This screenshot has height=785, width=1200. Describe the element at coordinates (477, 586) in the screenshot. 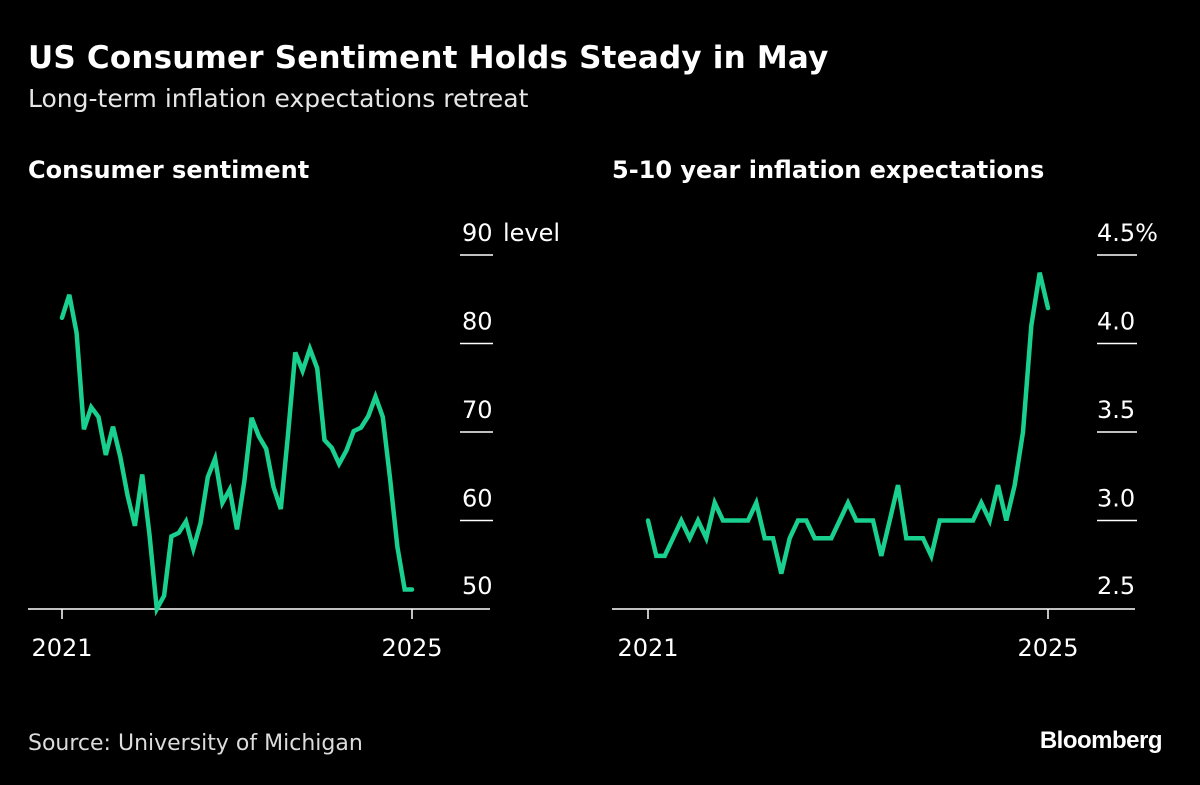

I see `y-tick-label: 50` at that location.